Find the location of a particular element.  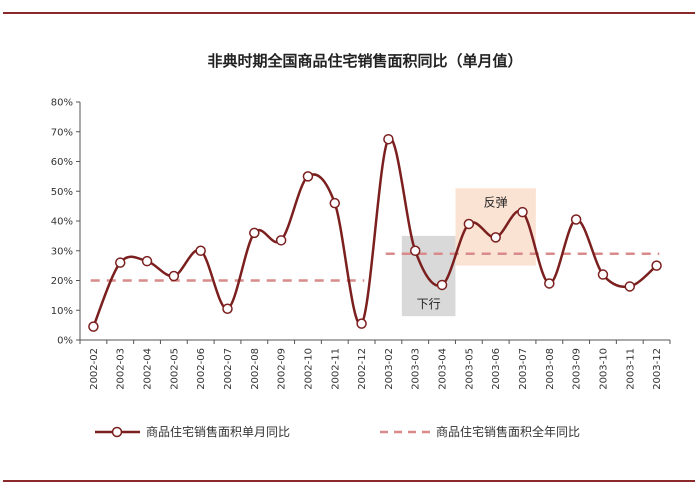

x-tick-label: 2003-04 is located at coordinates (443, 369).